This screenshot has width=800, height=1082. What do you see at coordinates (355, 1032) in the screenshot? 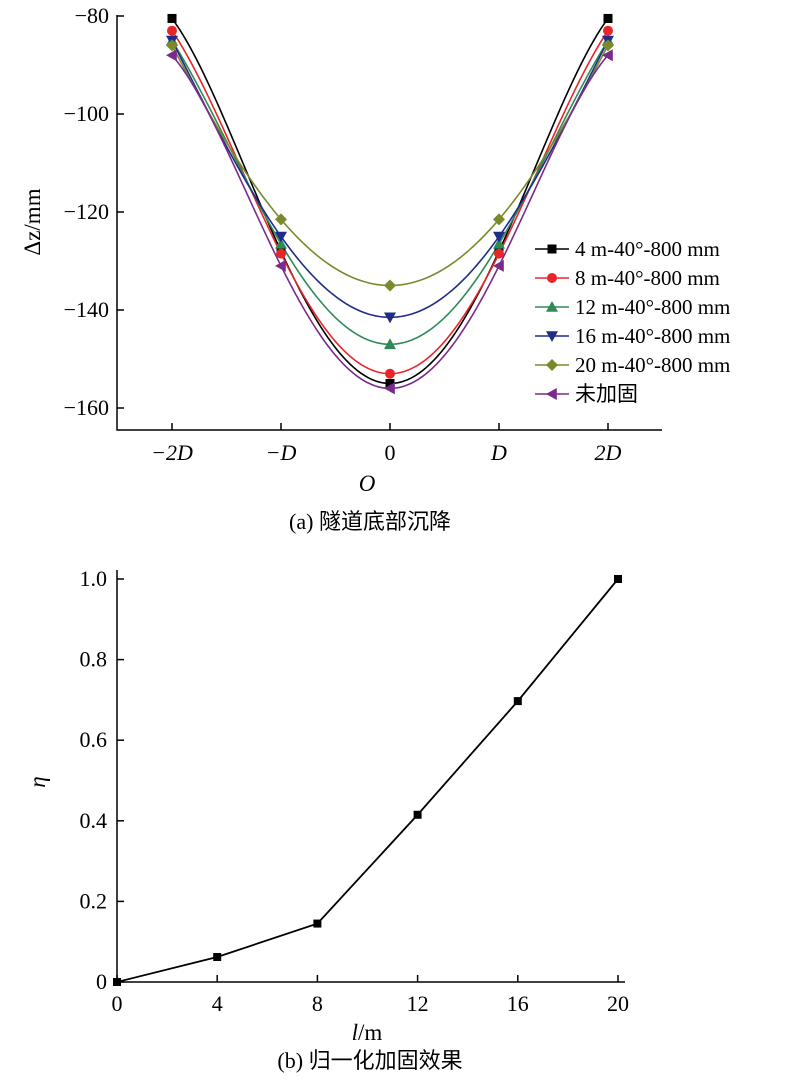
I see `chart-b-x-axis-label-var: l` at bounding box center [355, 1032].